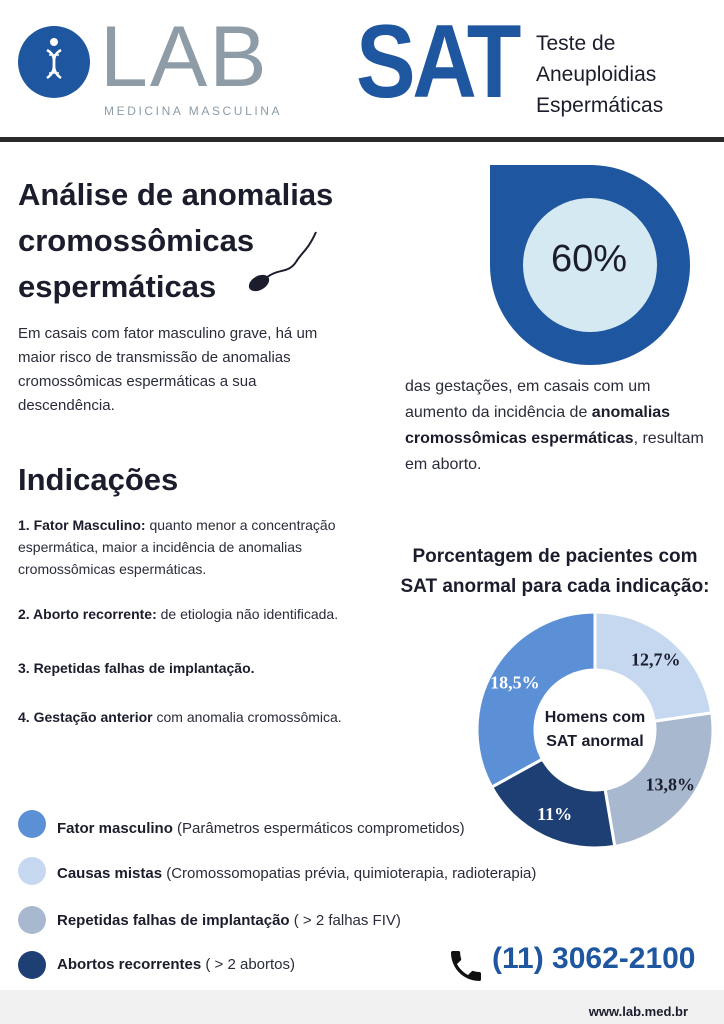 The image size is (724, 1024). Describe the element at coordinates (362, 139) in the screenshot. I see `header-divider` at that location.